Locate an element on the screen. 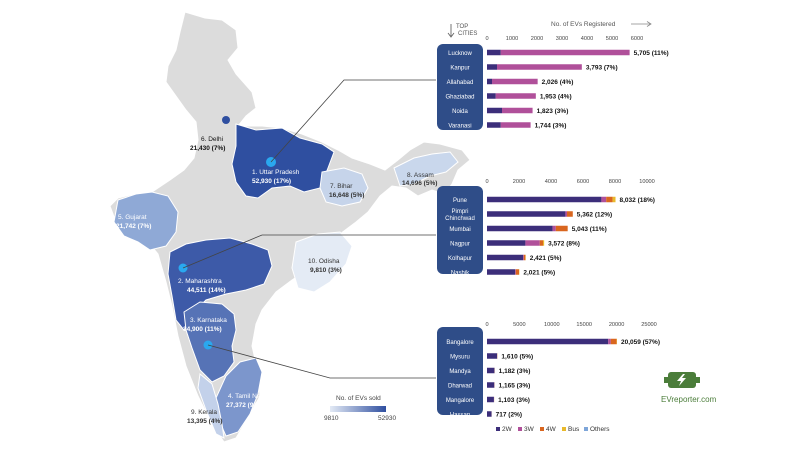 This screenshot has width=800, height=450. bar-value-label: 1,165 (3%) is located at coordinates (515, 386).